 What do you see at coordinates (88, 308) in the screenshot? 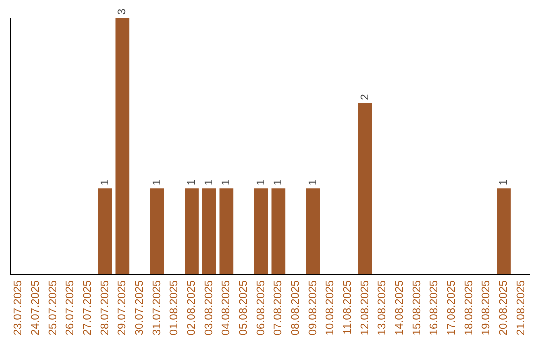
I see `x-tick-label: 27.07.2025` at bounding box center [88, 308].